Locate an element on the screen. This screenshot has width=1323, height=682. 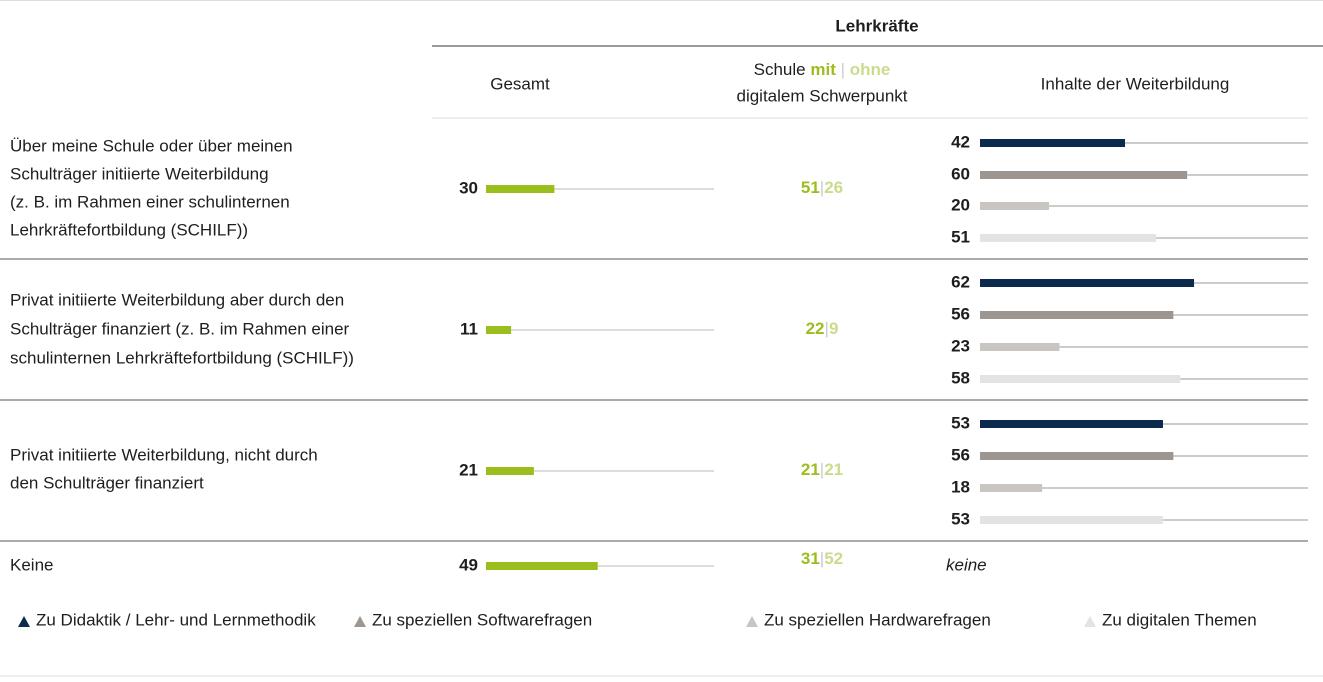
with-value: 31 is located at coordinates (810, 558).